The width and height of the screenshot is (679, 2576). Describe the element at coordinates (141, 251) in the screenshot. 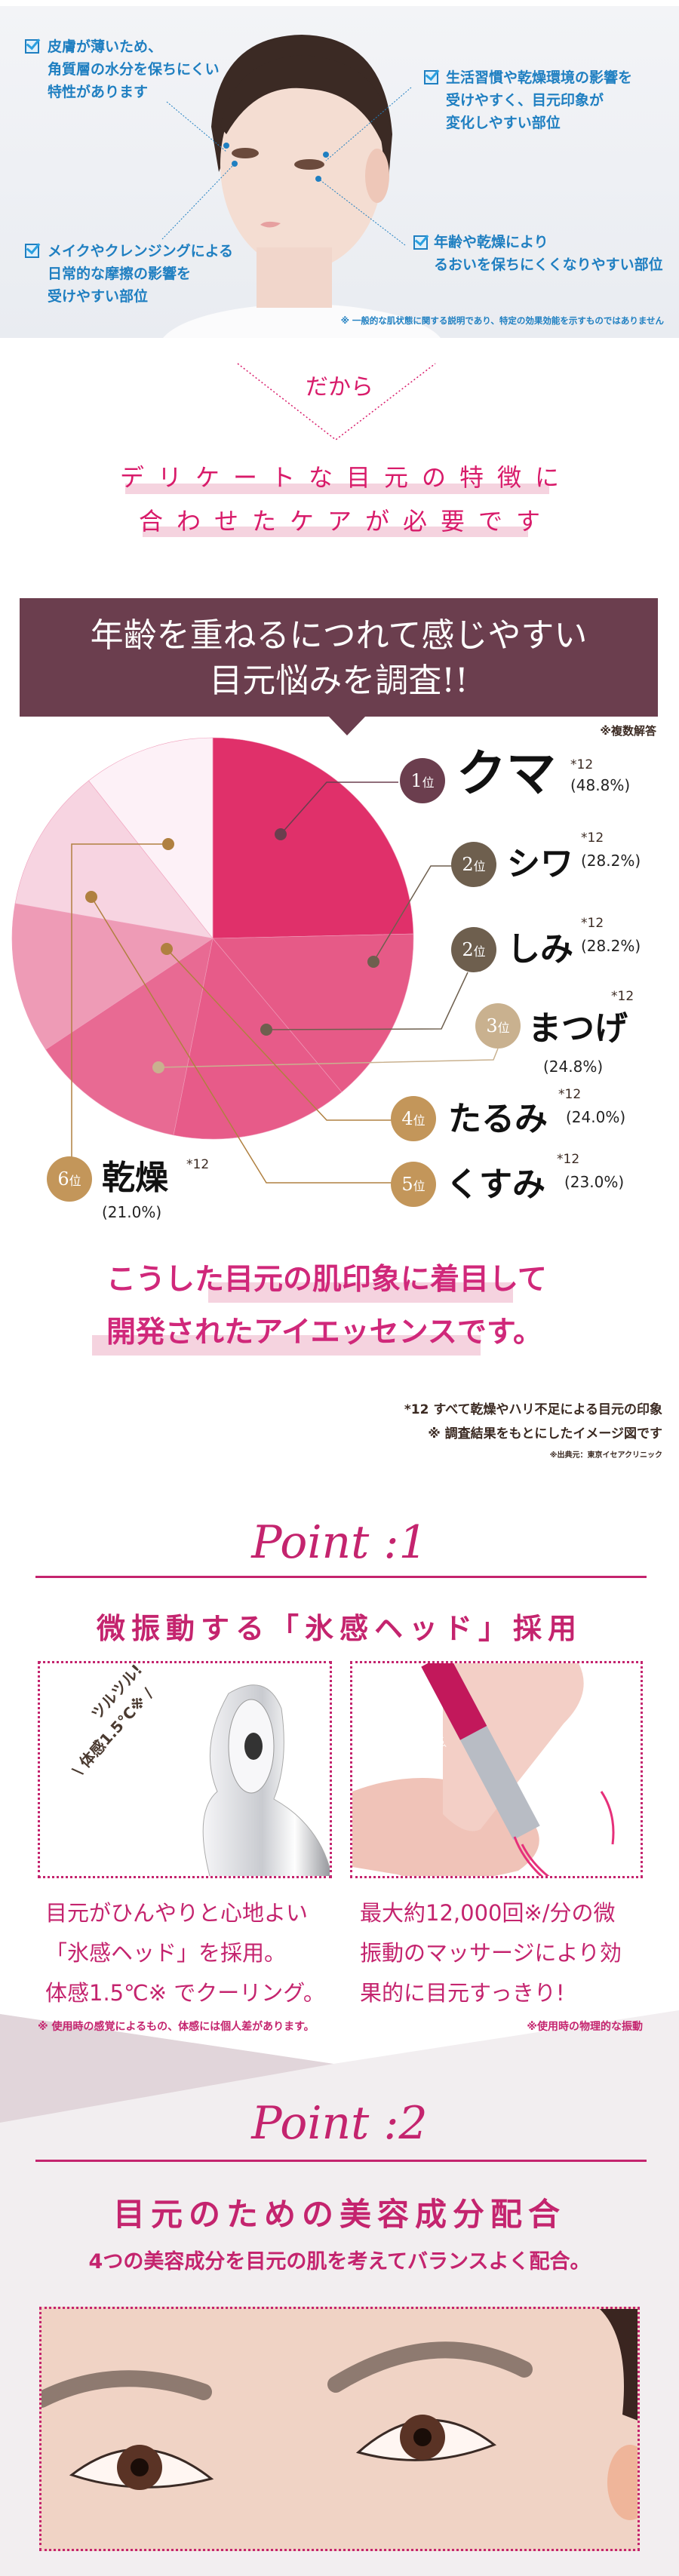

I see `callout-line: メイクやクレンジングによる` at that location.